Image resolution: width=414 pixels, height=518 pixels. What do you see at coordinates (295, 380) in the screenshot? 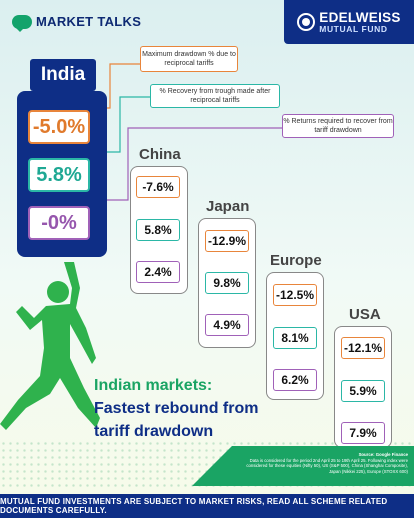
I see `europe-required: 6.2%` at bounding box center [295, 380].